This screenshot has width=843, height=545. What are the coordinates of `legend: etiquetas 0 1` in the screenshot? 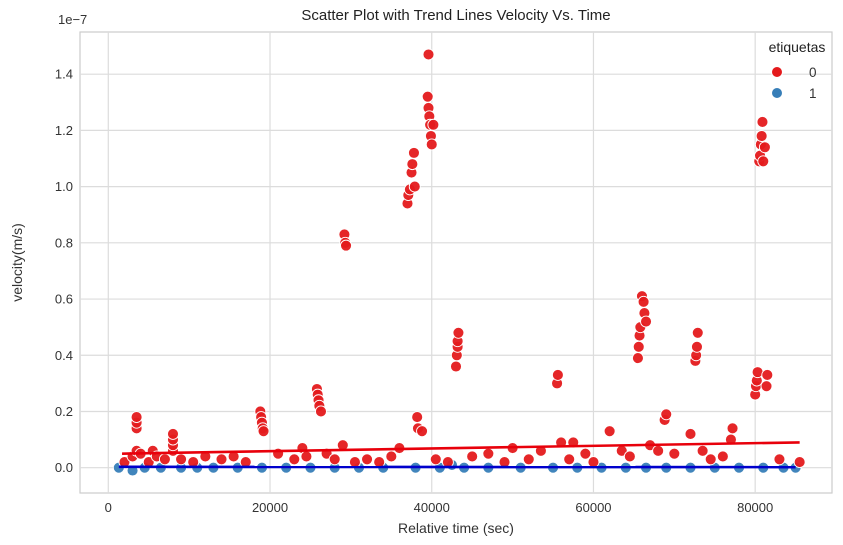 It's located at (797, 70).